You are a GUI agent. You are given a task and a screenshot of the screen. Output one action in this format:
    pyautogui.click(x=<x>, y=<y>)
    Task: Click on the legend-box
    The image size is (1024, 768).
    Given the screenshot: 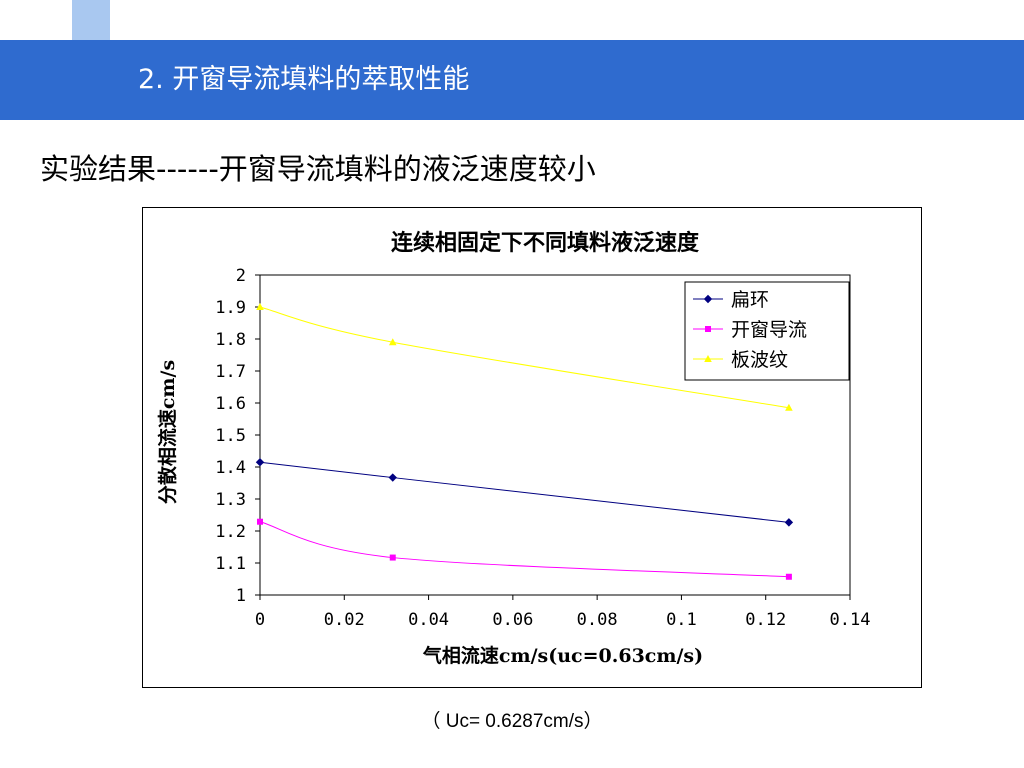 What is the action you would take?
    pyautogui.click(x=767, y=331)
    